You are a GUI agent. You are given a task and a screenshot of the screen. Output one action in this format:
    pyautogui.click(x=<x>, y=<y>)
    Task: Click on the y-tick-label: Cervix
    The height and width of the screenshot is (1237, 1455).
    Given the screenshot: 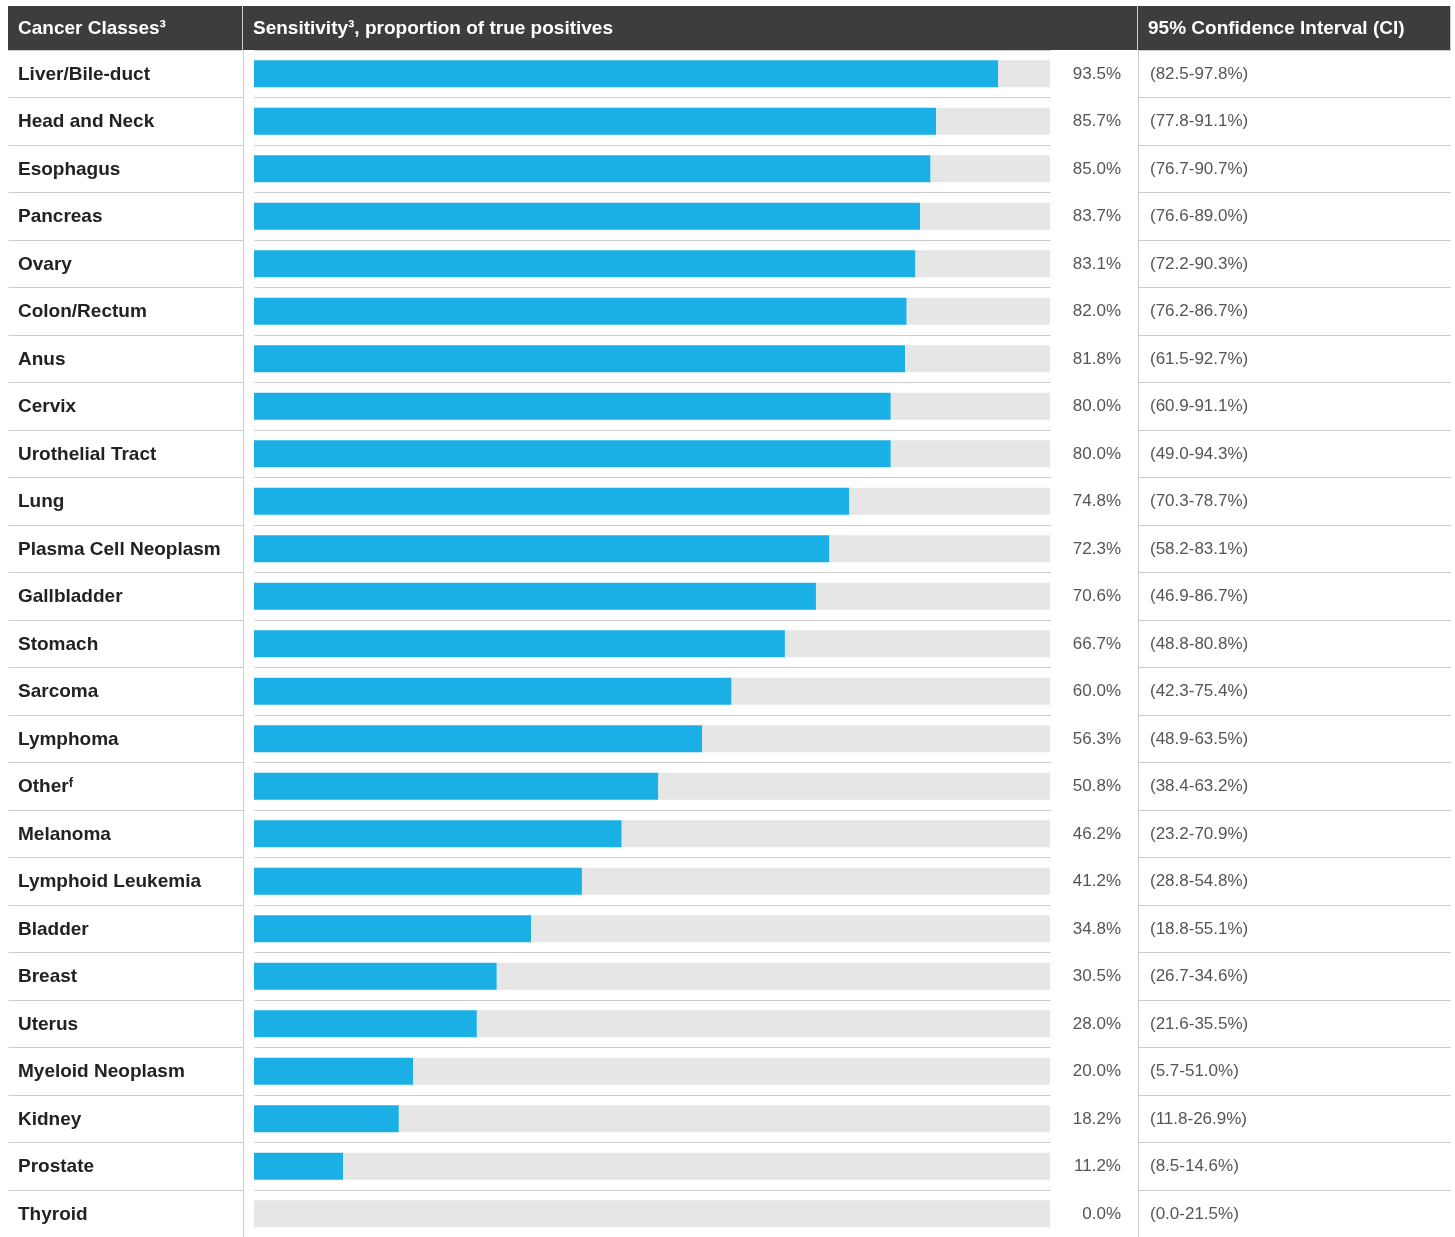 What is the action you would take?
    pyautogui.click(x=47, y=406)
    